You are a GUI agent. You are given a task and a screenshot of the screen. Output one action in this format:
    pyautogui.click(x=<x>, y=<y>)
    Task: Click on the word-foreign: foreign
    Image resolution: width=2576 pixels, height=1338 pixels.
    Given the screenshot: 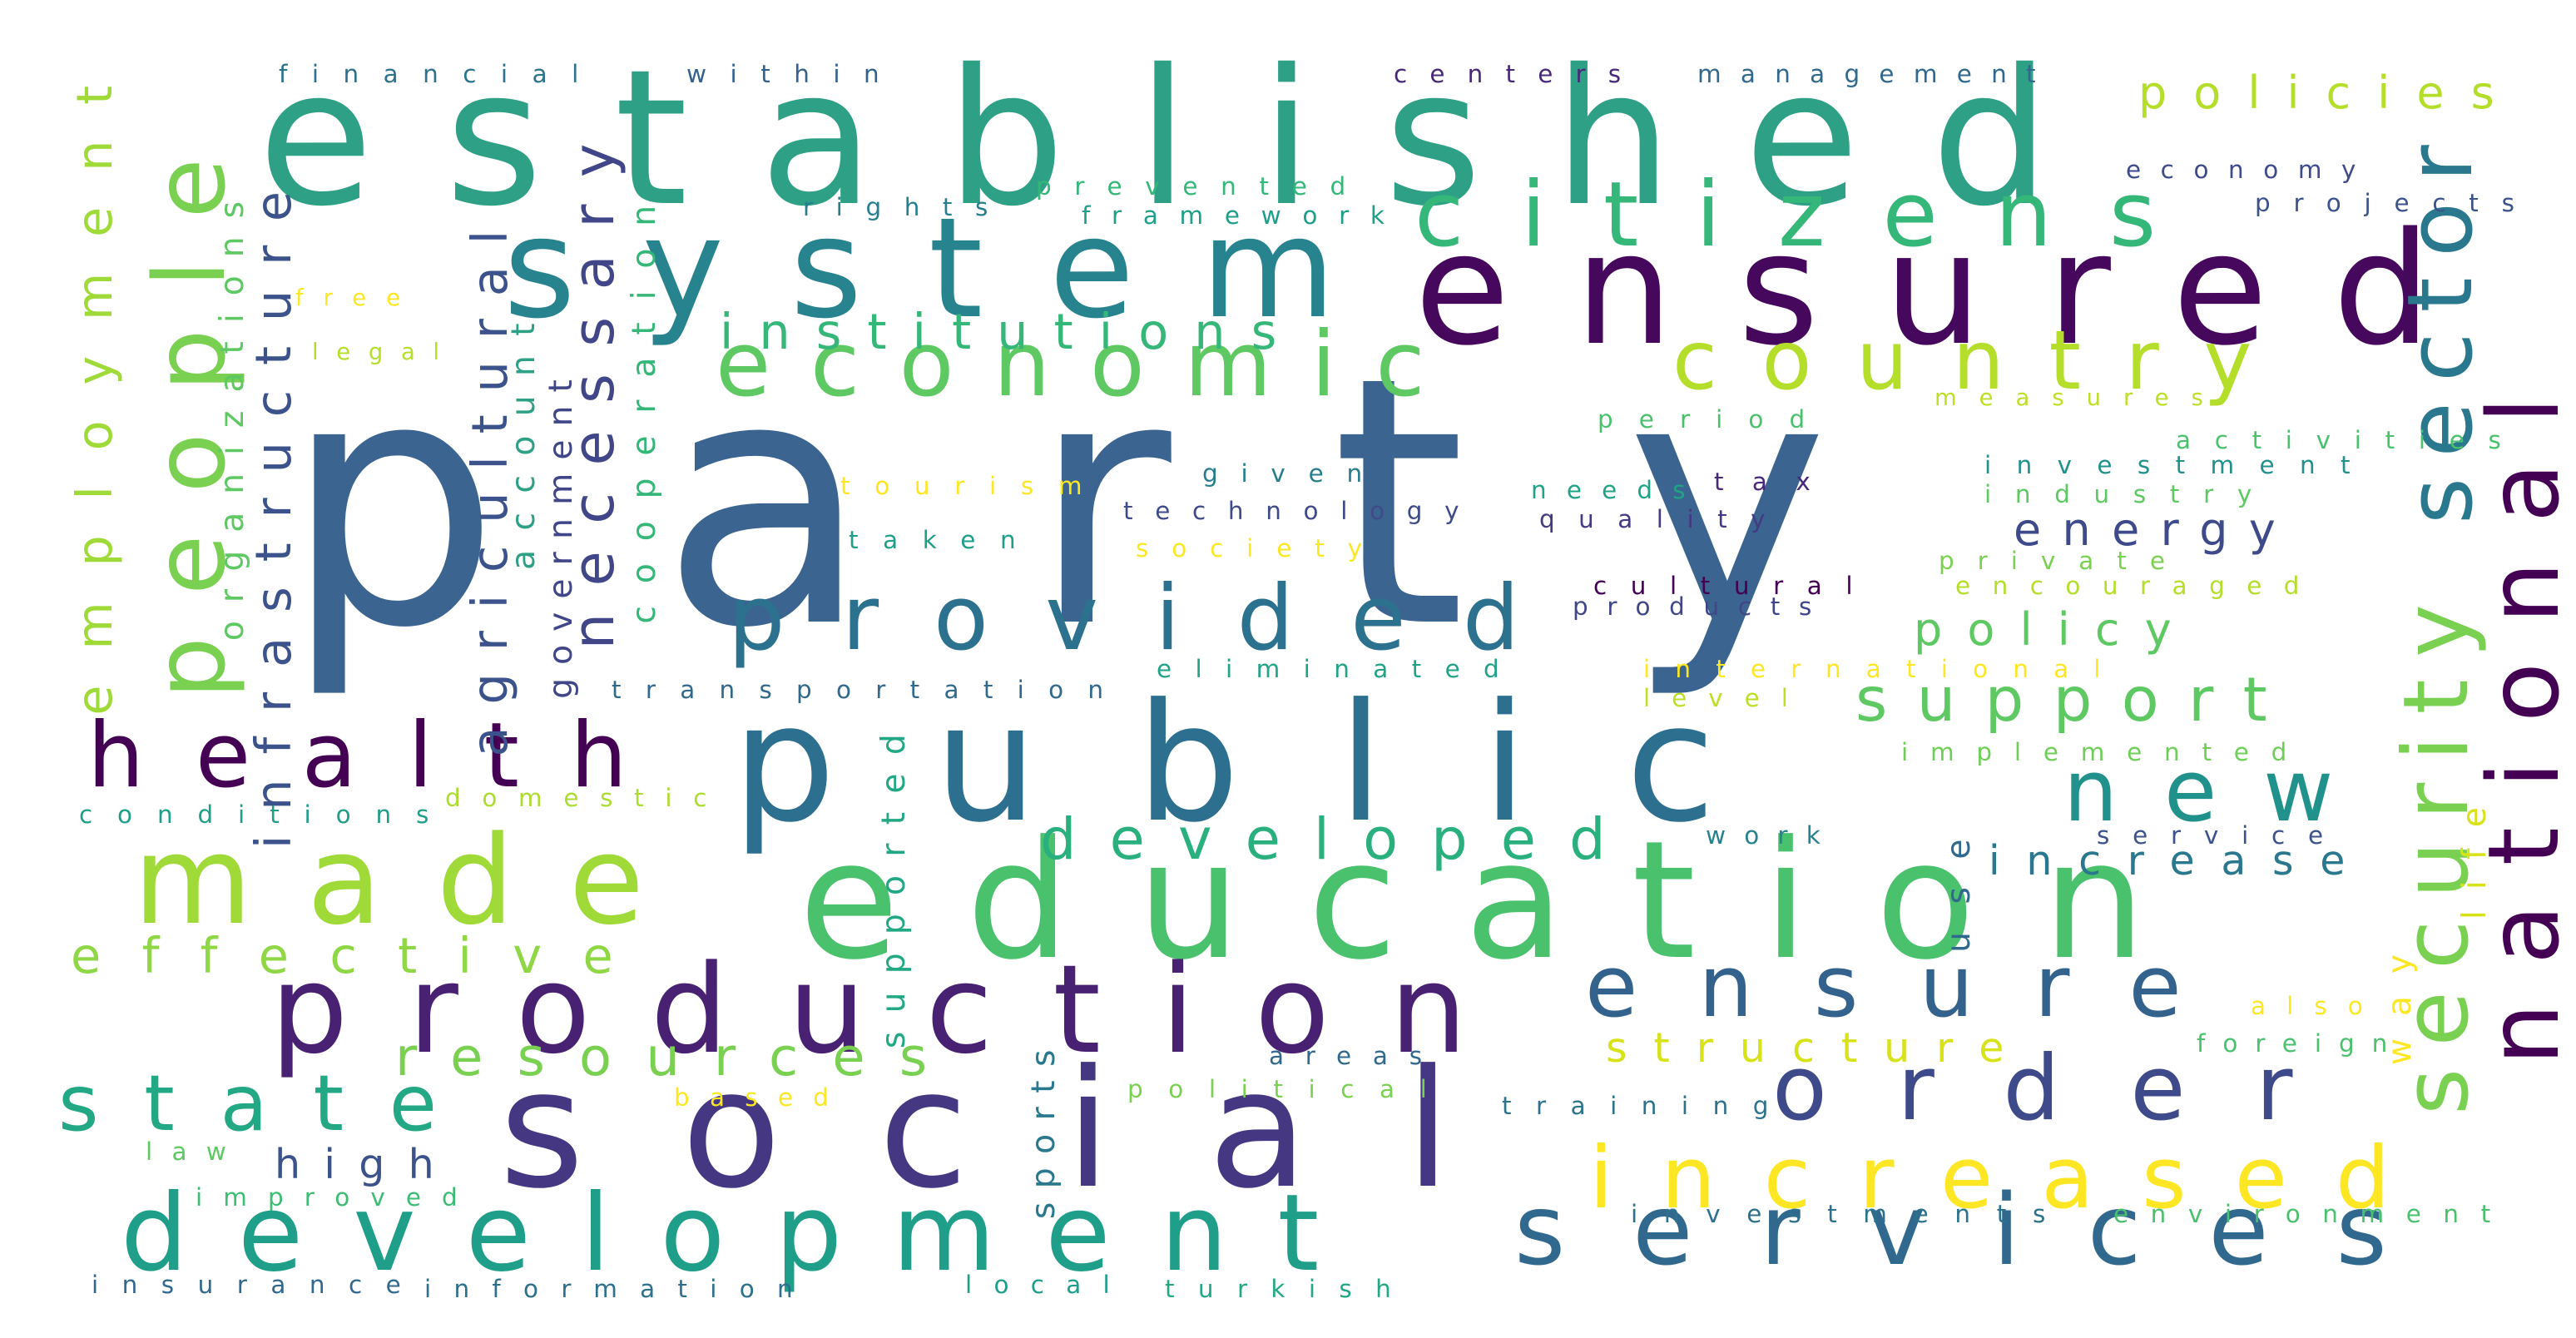 What is the action you would take?
    pyautogui.click(x=2301, y=1043)
    